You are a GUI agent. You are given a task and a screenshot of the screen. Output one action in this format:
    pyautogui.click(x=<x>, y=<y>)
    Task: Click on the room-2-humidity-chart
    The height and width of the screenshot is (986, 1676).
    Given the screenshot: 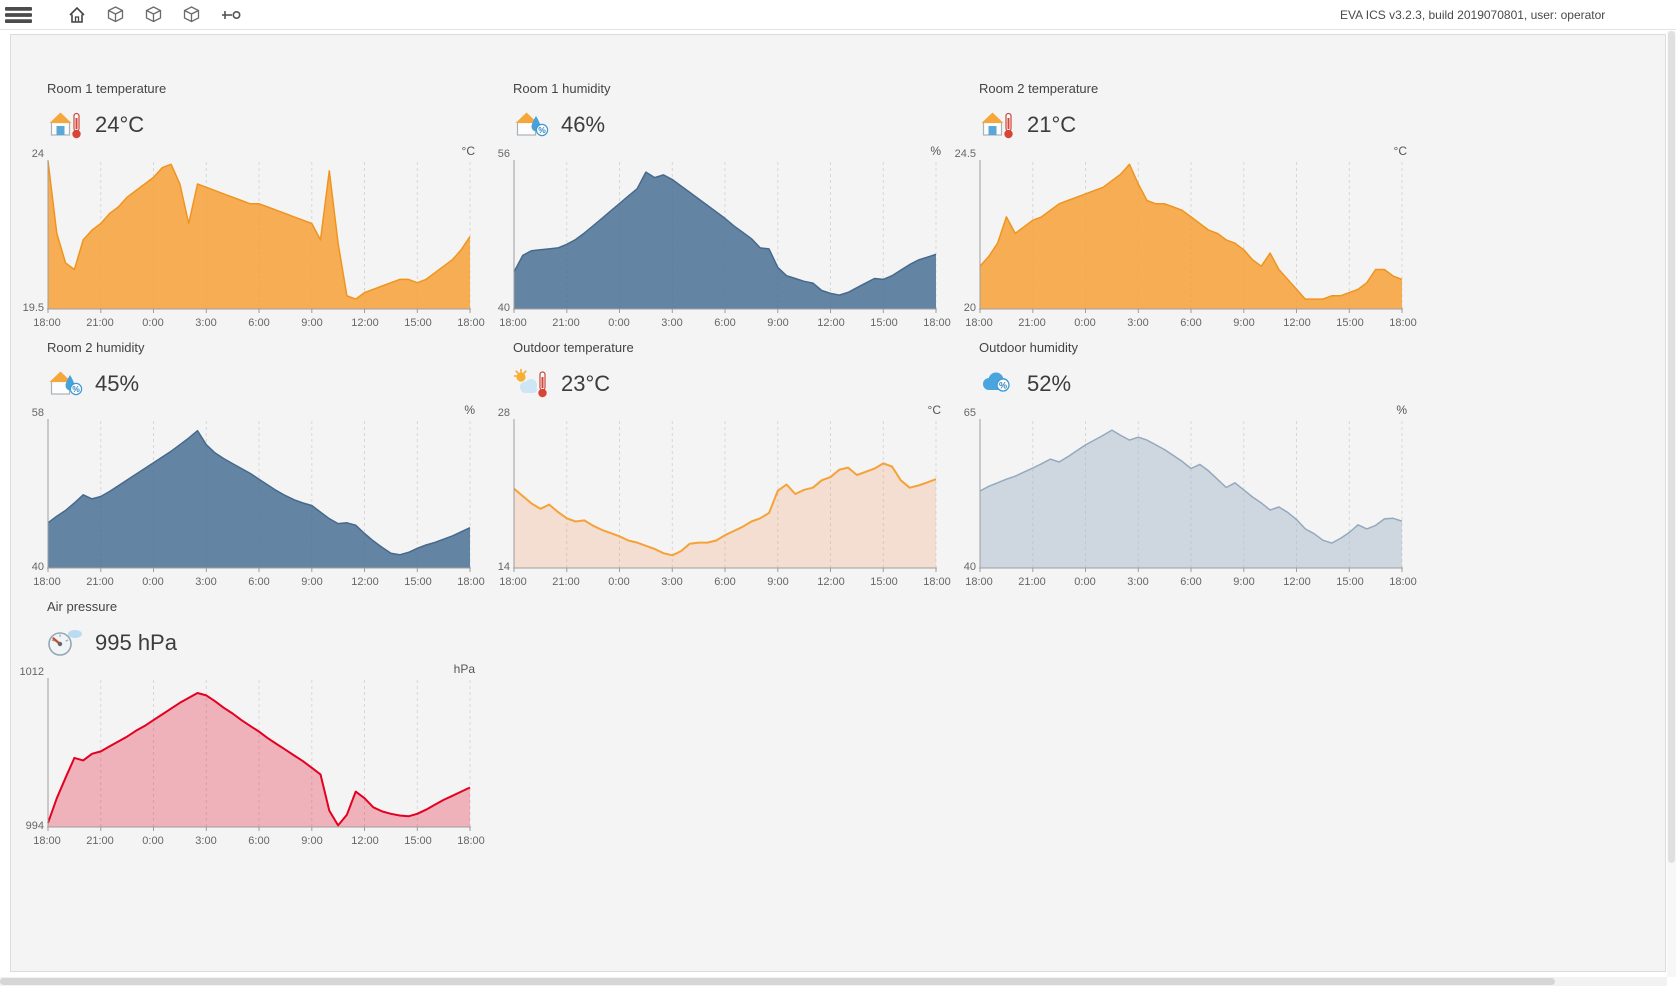 What is the action you would take?
    pyautogui.click(x=259, y=495)
    